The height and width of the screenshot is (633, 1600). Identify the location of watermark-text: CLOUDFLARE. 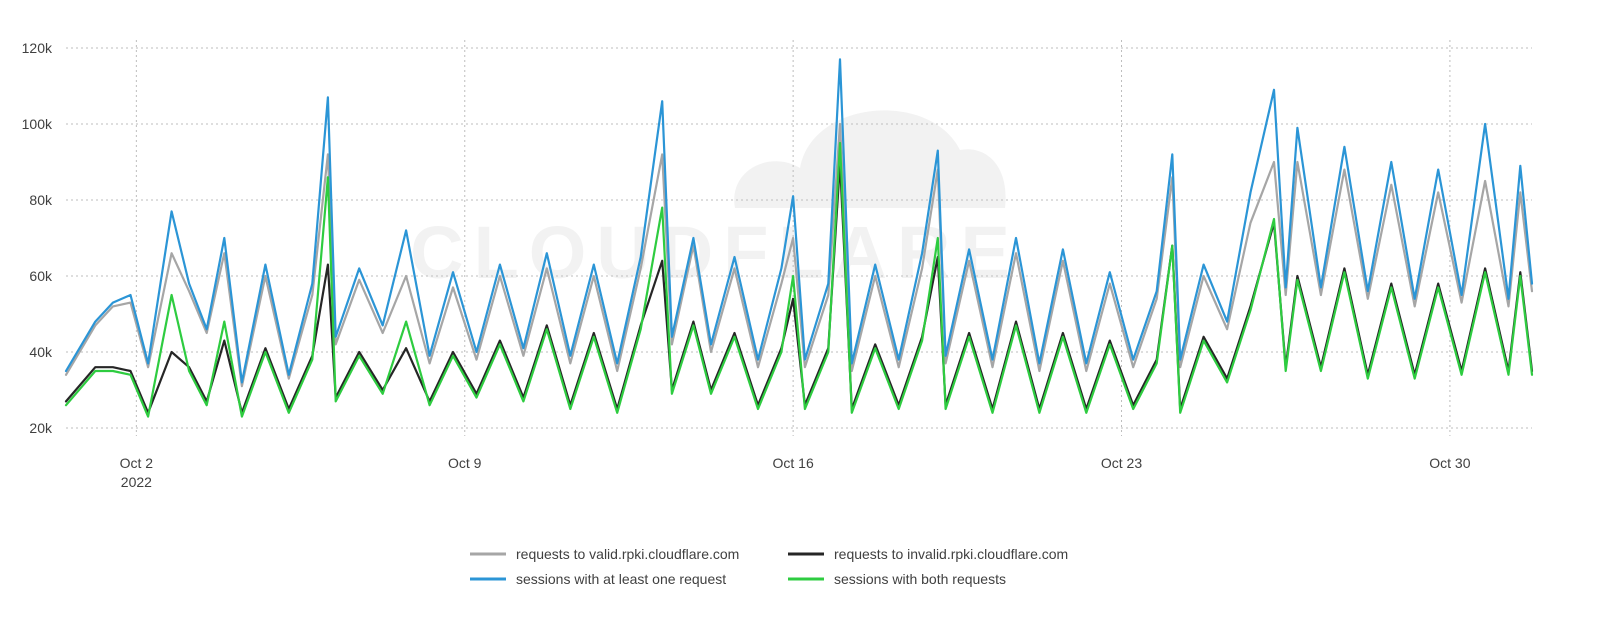
(715, 252).